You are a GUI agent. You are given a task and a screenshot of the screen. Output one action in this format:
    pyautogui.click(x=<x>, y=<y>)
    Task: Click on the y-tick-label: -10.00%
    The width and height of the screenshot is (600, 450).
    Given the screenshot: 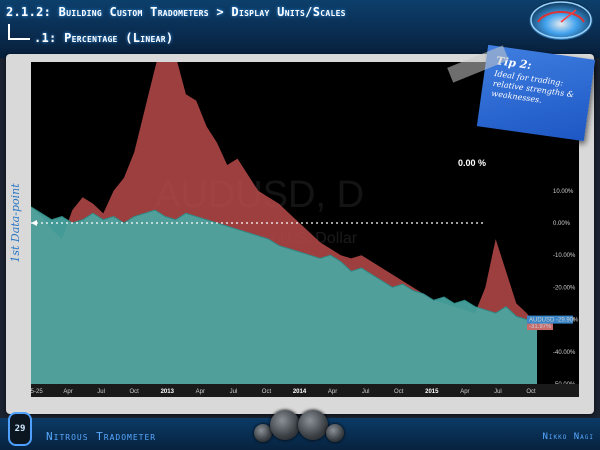 What is the action you would take?
    pyautogui.click(x=564, y=256)
    